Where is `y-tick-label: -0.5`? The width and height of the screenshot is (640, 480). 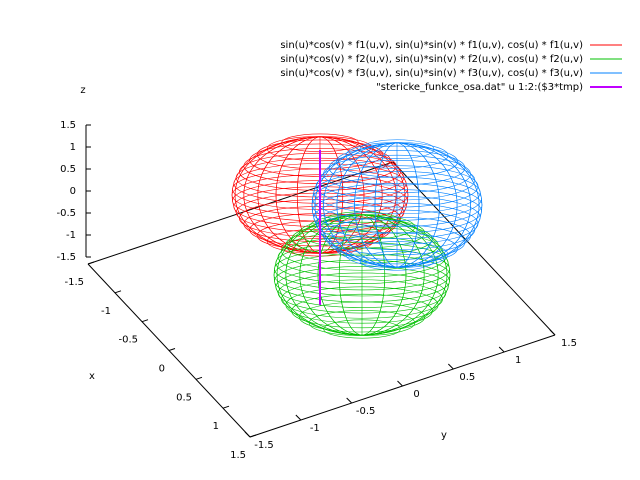 y-tick-label: -0.5 is located at coordinates (366, 411).